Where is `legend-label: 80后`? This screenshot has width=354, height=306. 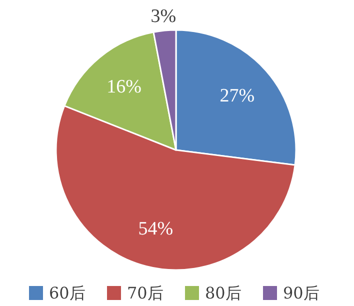 legend-label: 80后 is located at coordinates (223, 293).